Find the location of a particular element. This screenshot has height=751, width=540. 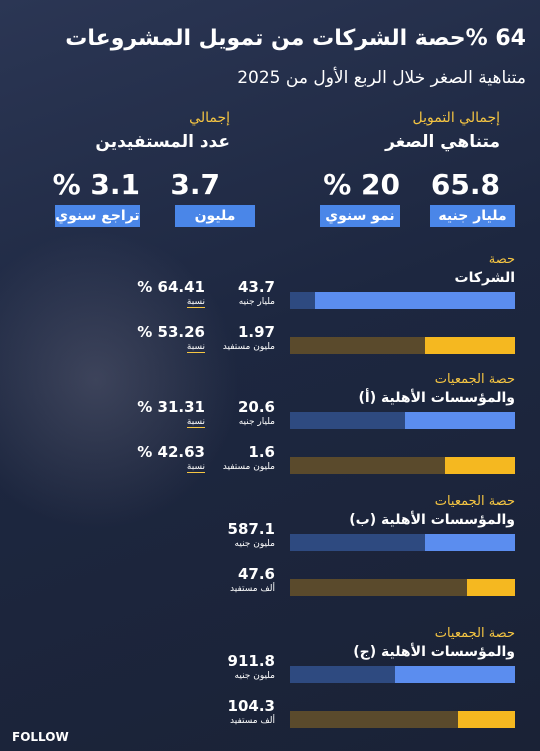

title: 64 %حصة الشركات من تمويل المشروعات is located at coordinates (295, 38).